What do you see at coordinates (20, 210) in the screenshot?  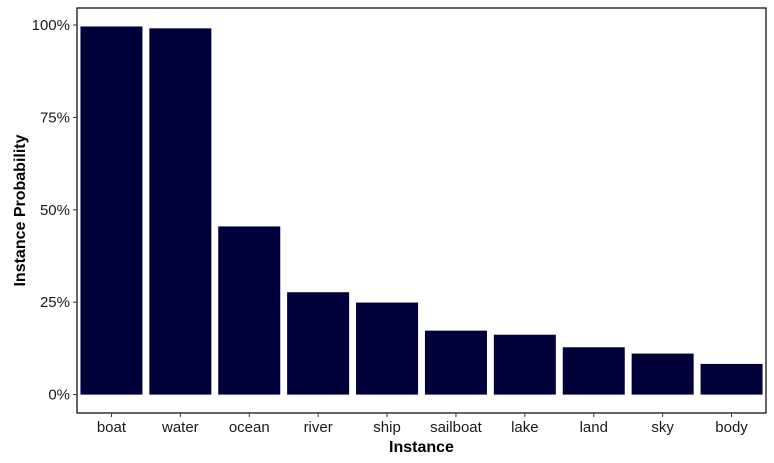 I see `y-axis-title: Instance Probability` at bounding box center [20, 210].